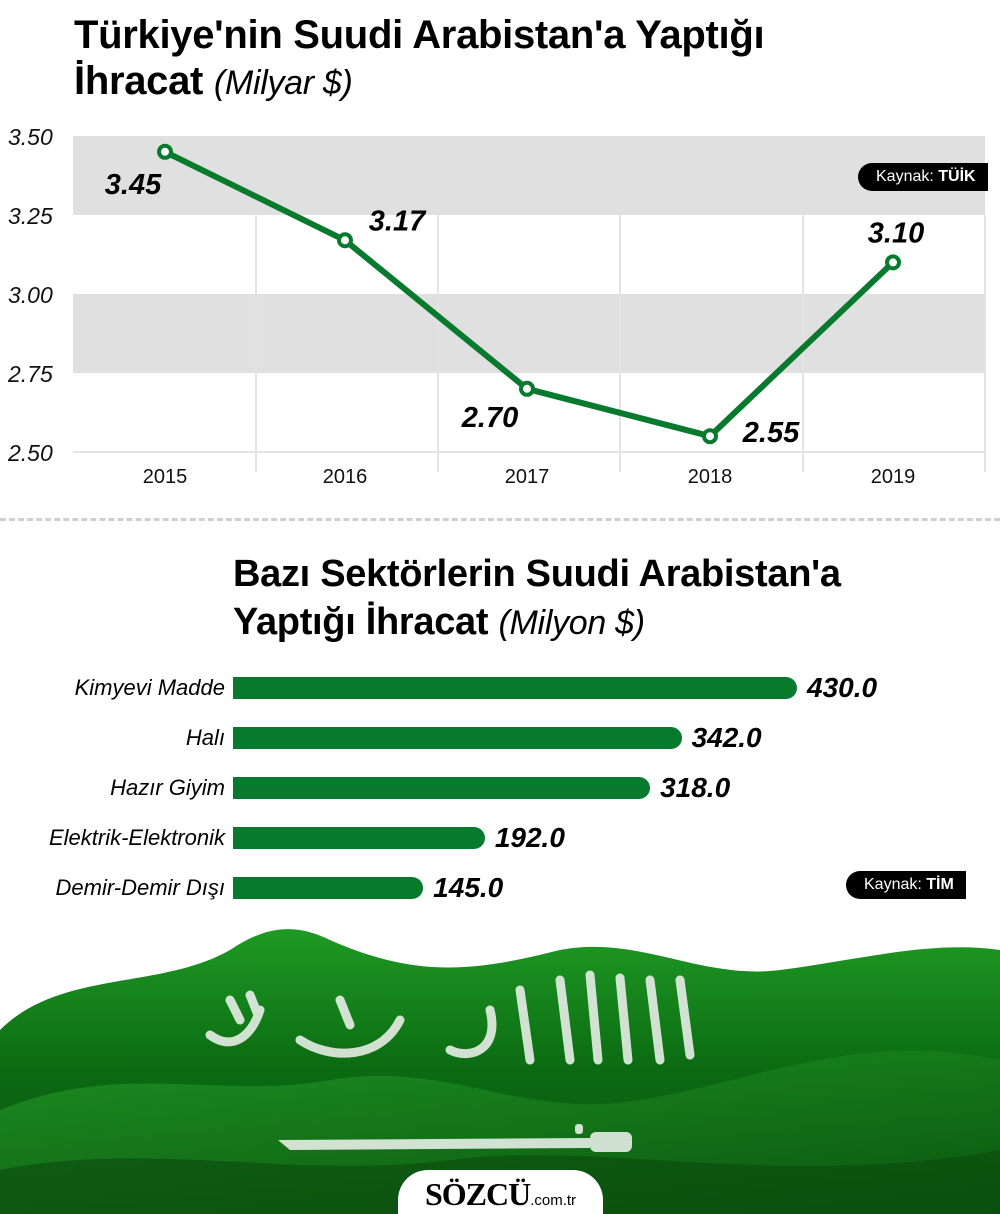 This screenshot has width=1000, height=1214. I want to click on bar-label: Hazır Giyim, so click(167, 787).